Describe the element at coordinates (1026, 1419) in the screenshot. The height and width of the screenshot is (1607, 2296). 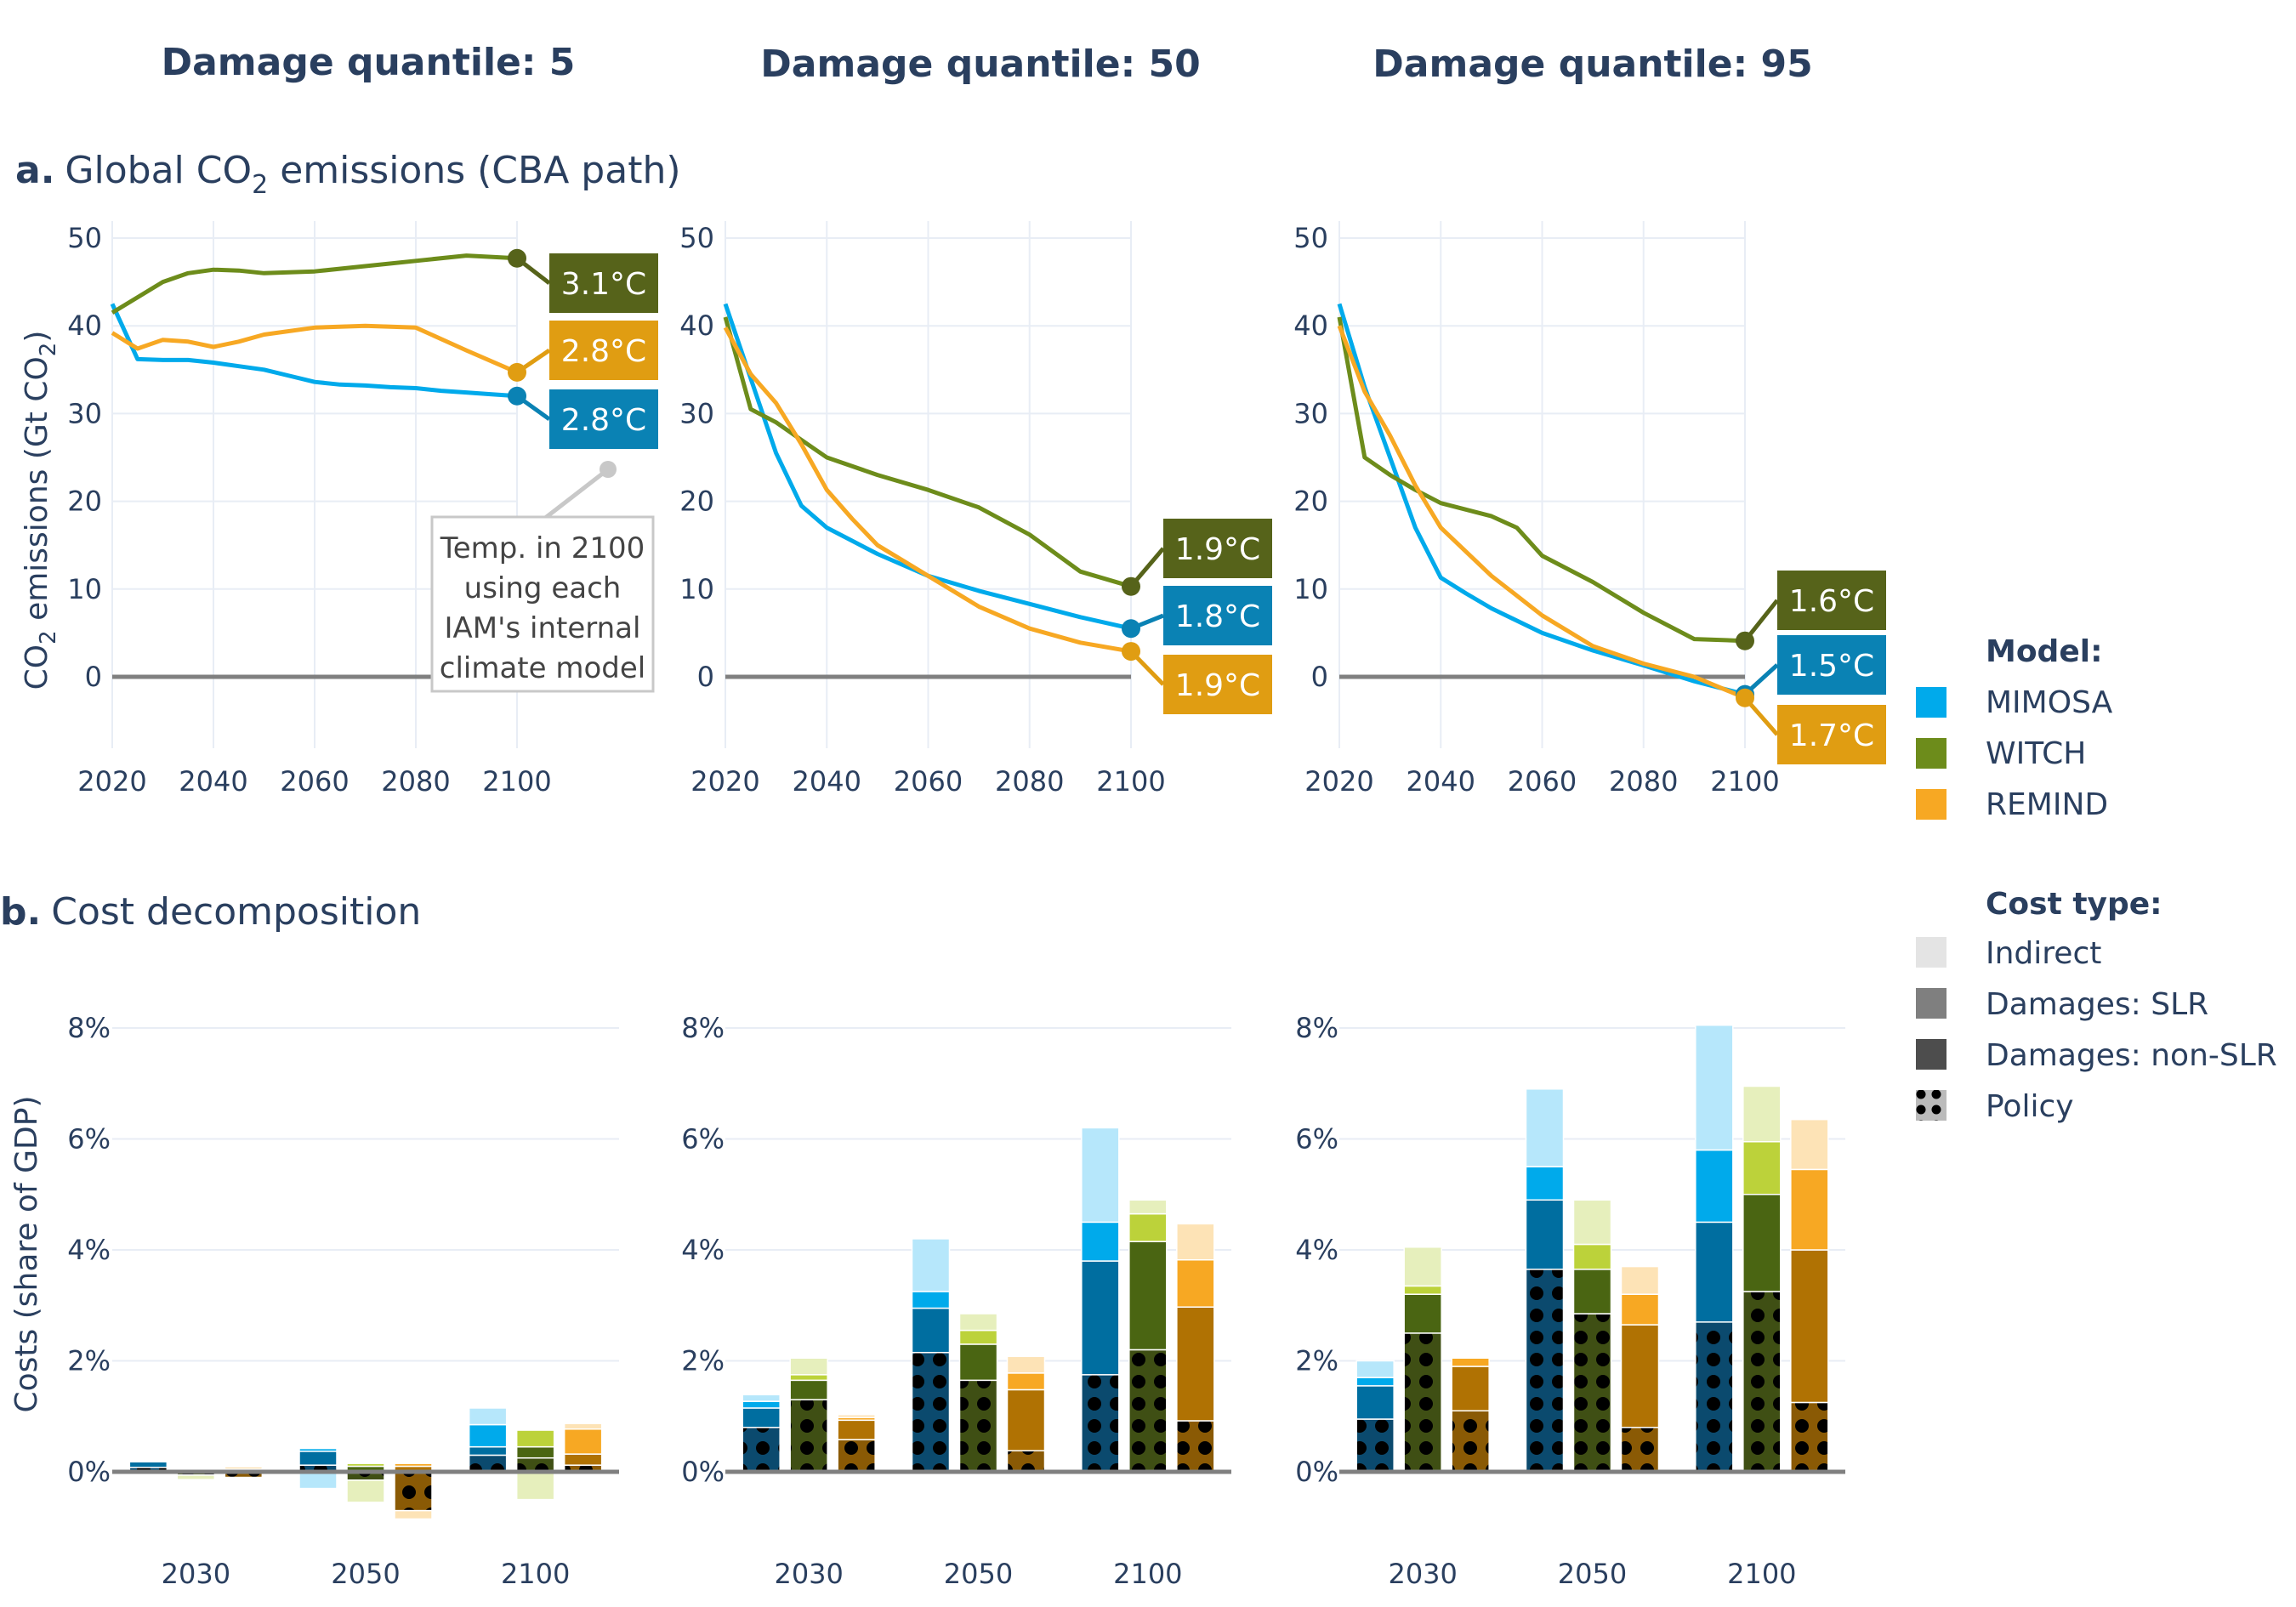
I see `bar-remind-2050-damages-non-slr` at that location.